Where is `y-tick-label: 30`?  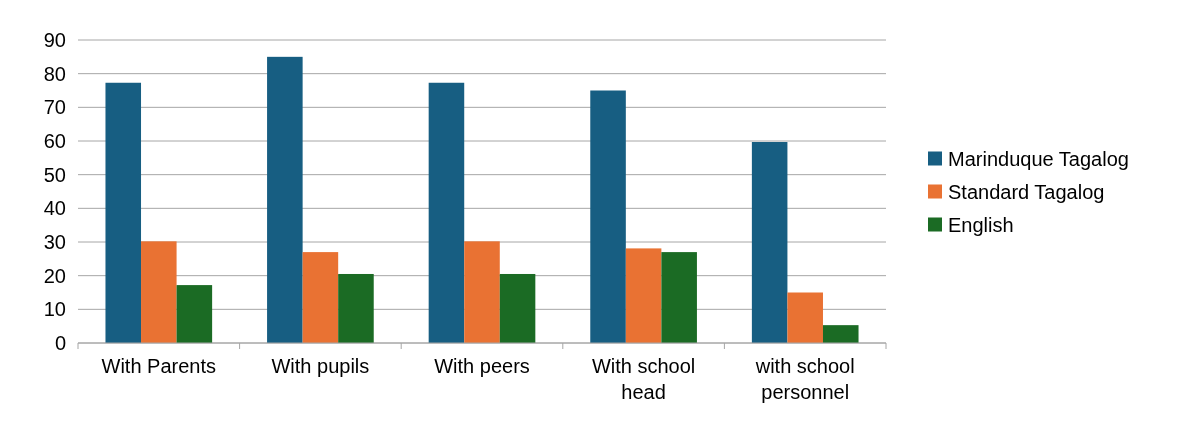
y-tick-label: 30 is located at coordinates (54, 242).